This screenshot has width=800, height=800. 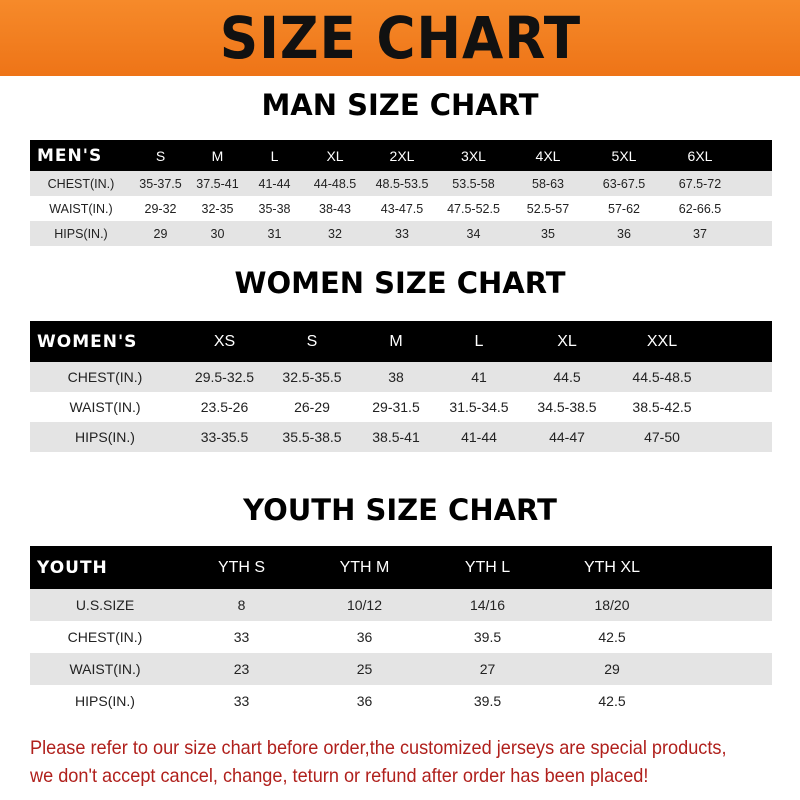 I want to click on banner-title: SIZE CHART, so click(x=400, y=38).